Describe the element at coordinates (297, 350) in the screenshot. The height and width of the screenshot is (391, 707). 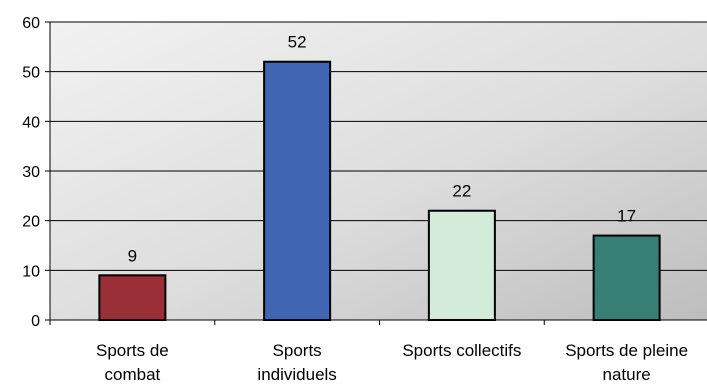
I see `x-tick-label: Sports` at that location.